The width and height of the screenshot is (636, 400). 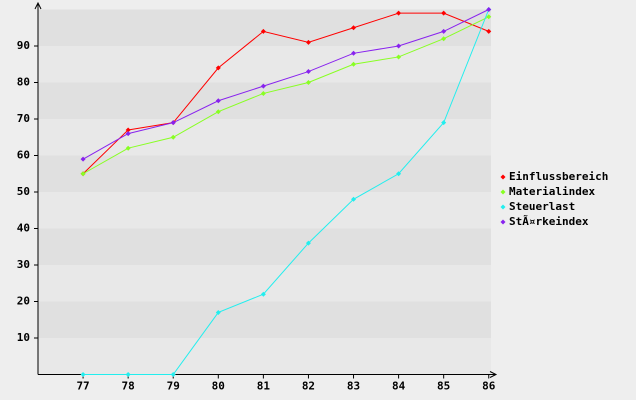 I want to click on x-tick-label: 84, so click(x=399, y=386).